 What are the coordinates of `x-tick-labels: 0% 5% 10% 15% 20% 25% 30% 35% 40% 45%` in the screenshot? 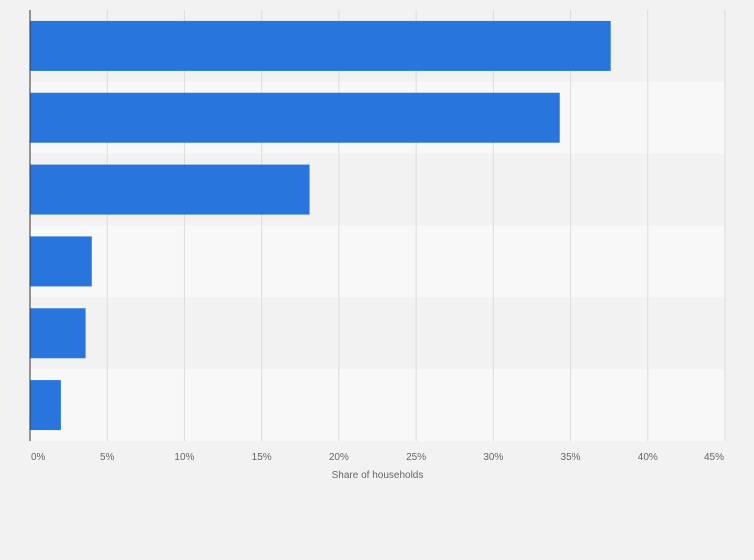 It's located at (377, 457).